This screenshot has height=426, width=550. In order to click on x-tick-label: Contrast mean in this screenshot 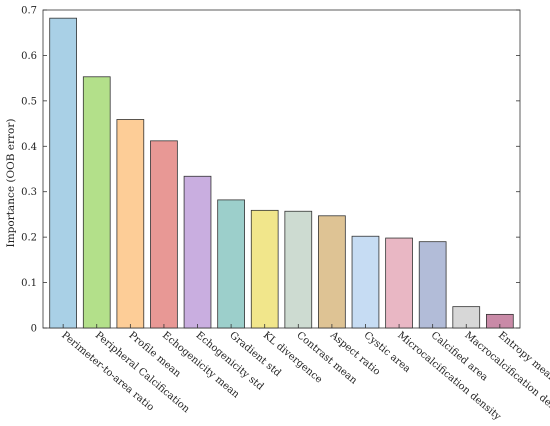, I will do `click(326, 358)`.